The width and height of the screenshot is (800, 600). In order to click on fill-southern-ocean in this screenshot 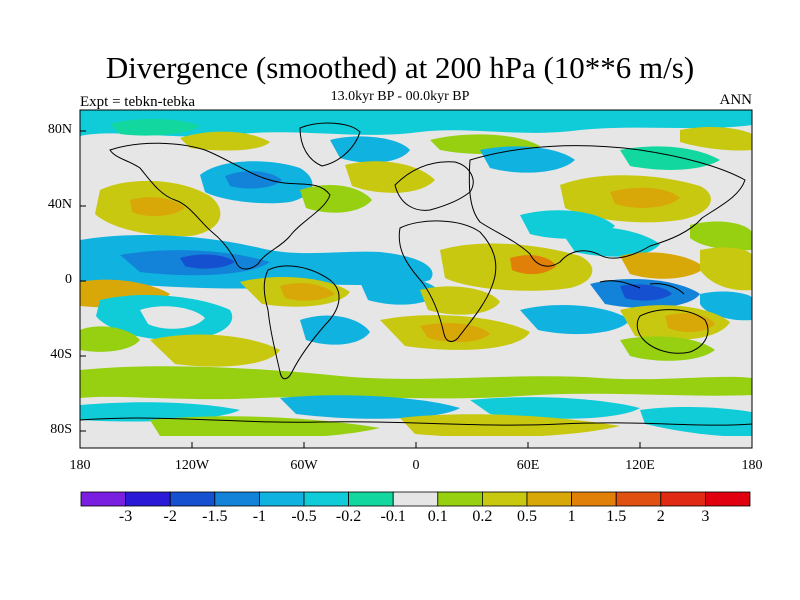, I will do `click(416, 407)`.